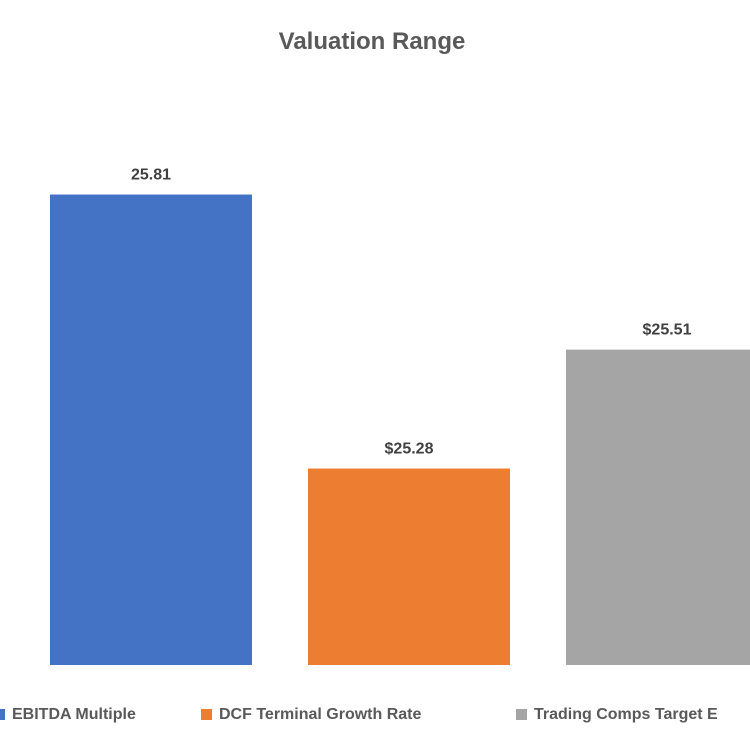  I want to click on legend-swatch-trading-comps-target, so click(521, 714).